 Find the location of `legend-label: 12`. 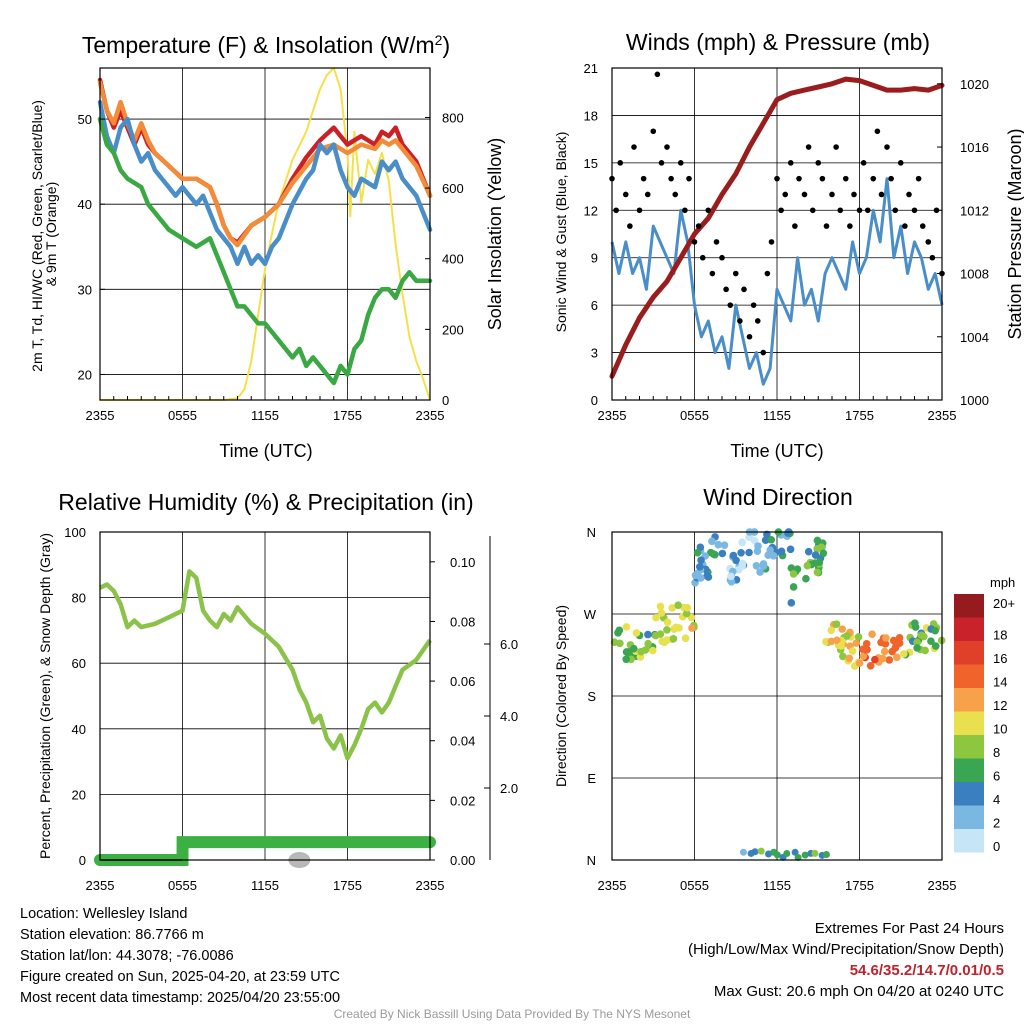

legend-label: 12 is located at coordinates (1000, 705).